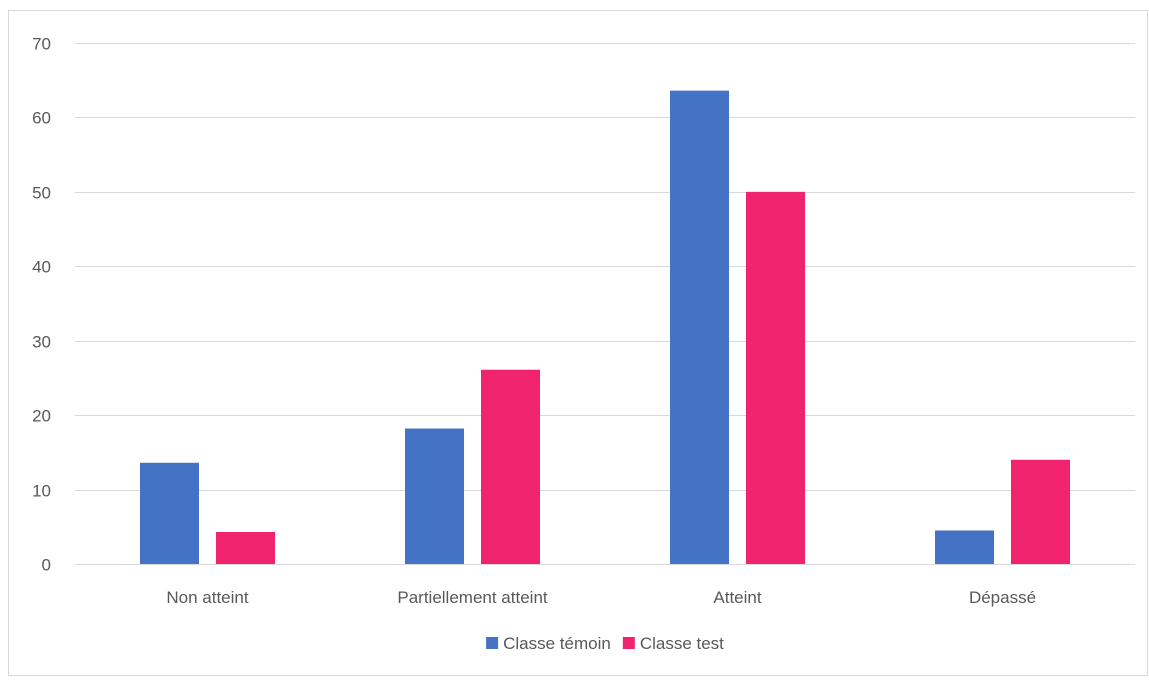  Describe the element at coordinates (41, 416) in the screenshot. I see `y-tick-label: 20` at that location.